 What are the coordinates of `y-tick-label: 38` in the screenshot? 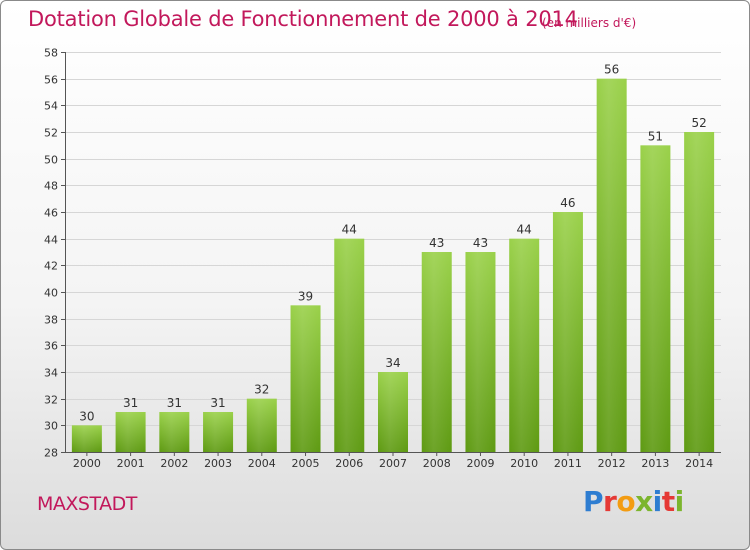 It's located at (51, 320).